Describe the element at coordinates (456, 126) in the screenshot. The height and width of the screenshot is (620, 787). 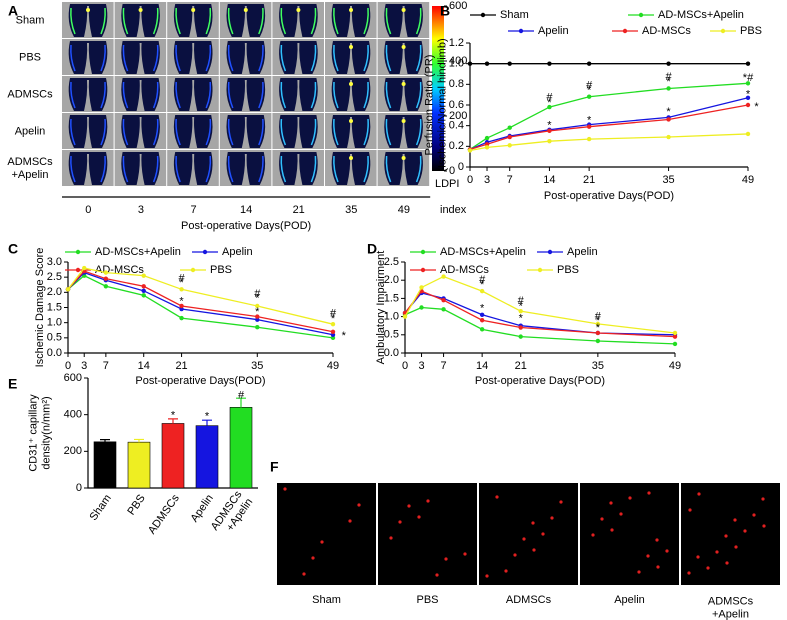
I see `y-tick-label: 0.4` at that location.